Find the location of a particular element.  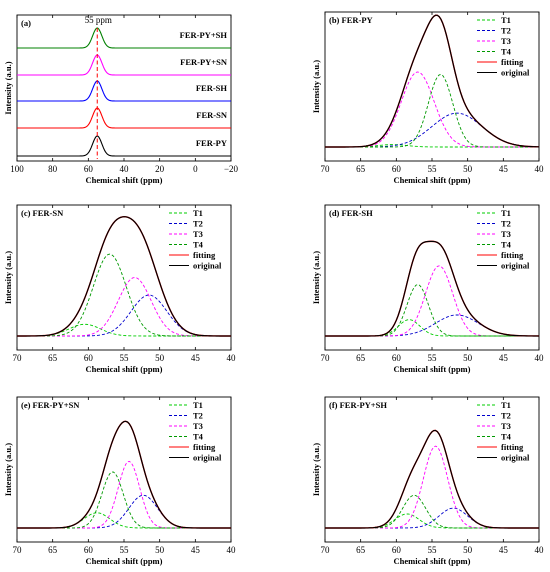

series-label: FER-PY+SN is located at coordinates (204, 62).